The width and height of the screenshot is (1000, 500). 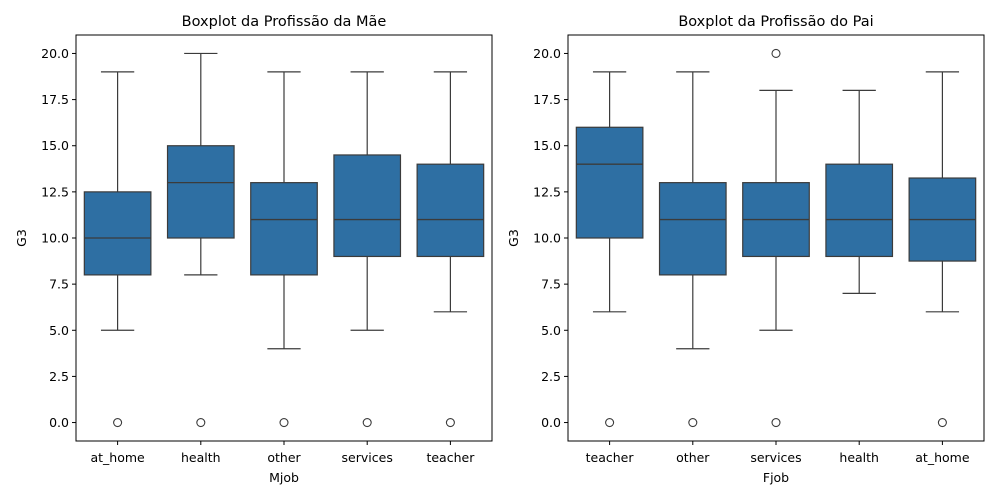 What do you see at coordinates (776, 477) in the screenshot?
I see `x-axis-label: Fjob` at bounding box center [776, 477].